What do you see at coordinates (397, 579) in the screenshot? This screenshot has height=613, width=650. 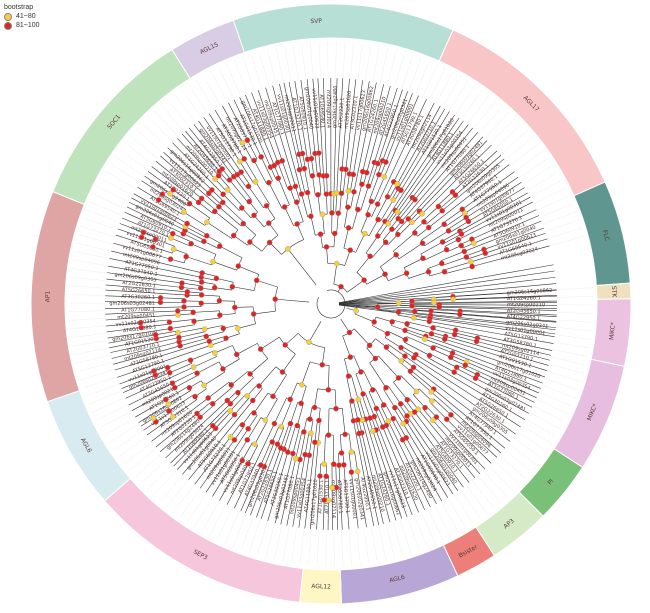 I see `clade-label: AGL6` at bounding box center [397, 579].